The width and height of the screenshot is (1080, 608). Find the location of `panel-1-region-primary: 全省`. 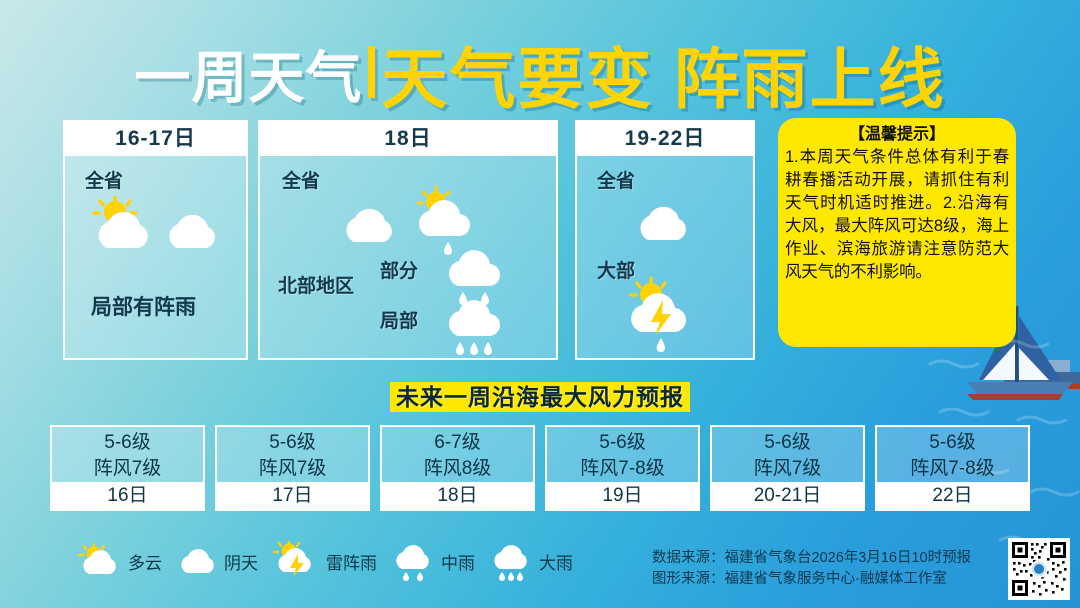

panel-1-region-primary: 全省 is located at coordinates (104, 181).